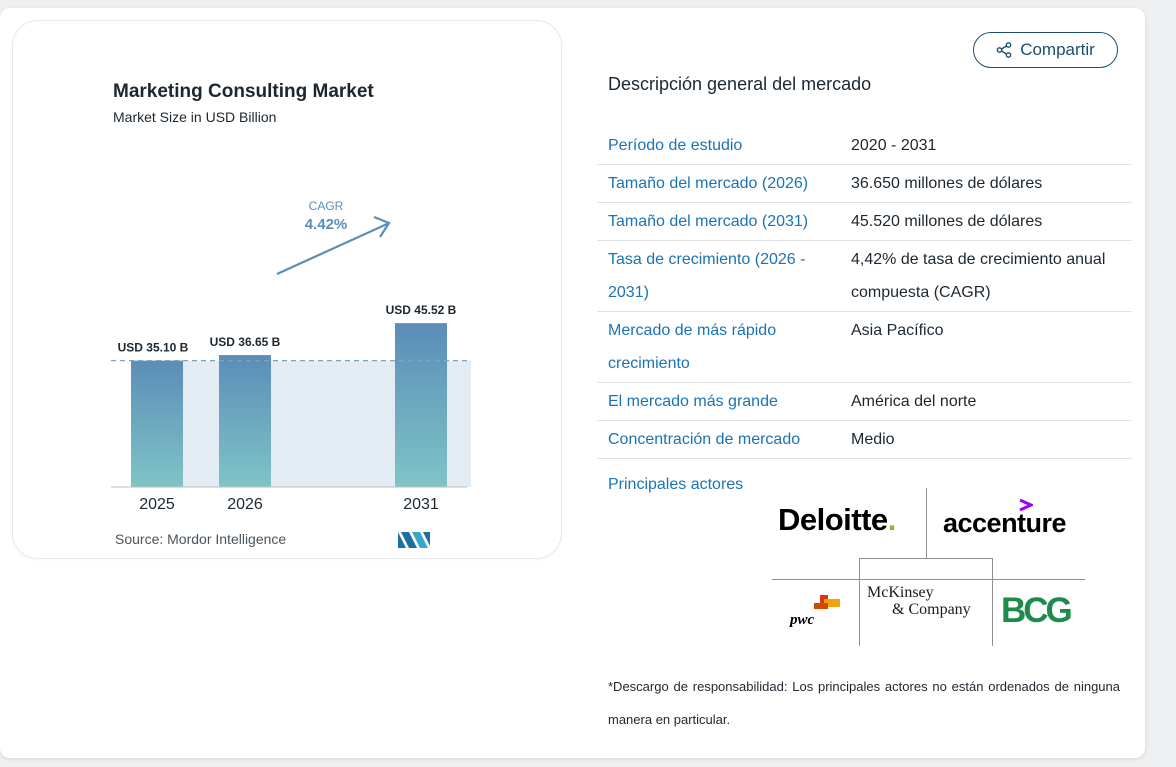 The image size is (1176, 767). Describe the element at coordinates (718, 183) in the screenshot. I see `row-key: Tamaño del mercado (2026)` at that location.